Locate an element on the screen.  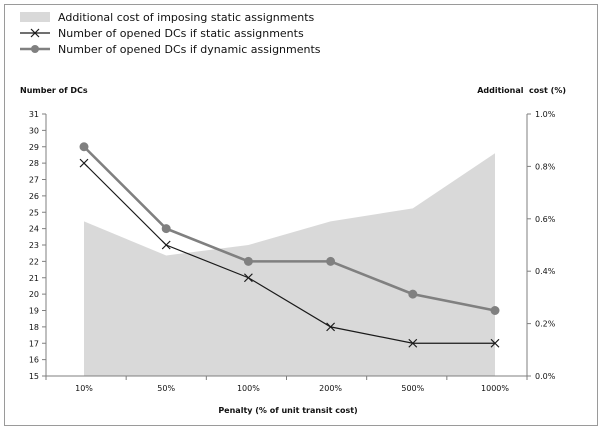
y-right-tick-label: 0.4% is located at coordinates (545, 271).